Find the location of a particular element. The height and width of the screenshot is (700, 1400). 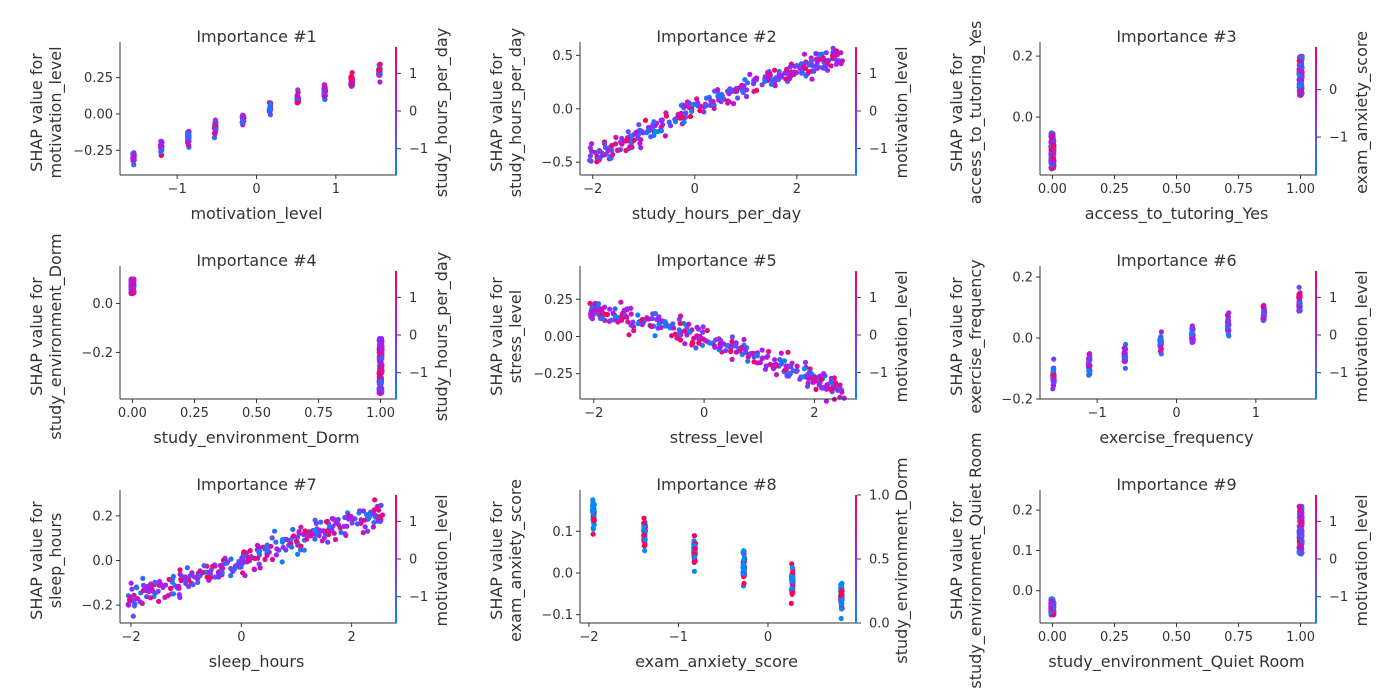

x-tick-label: 2 is located at coordinates (797, 189).